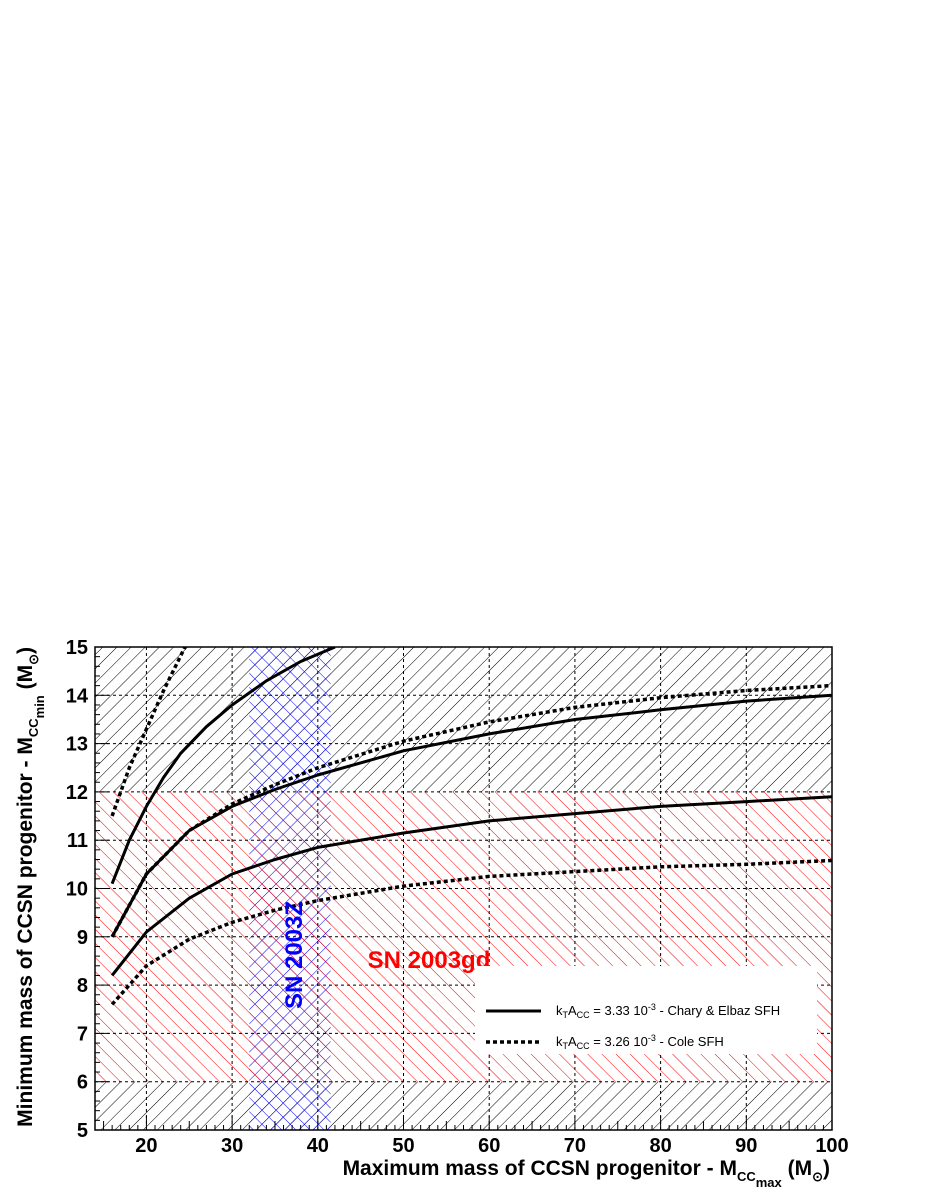  What do you see at coordinates (489, 1146) in the screenshot?
I see `x-tick-label-4: 60` at bounding box center [489, 1146].